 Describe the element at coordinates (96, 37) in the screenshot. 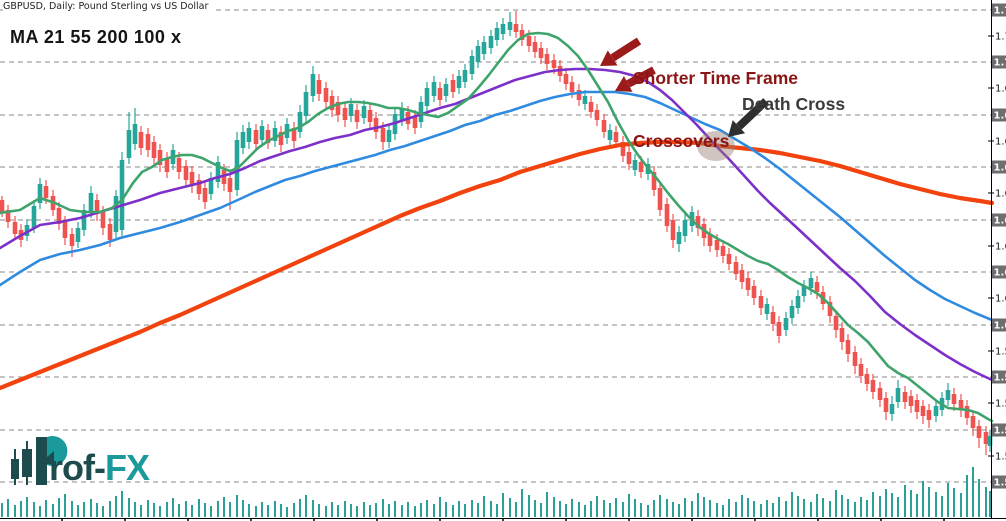

I see `ma-settings-label: MA 21 55 200 100 x` at that location.